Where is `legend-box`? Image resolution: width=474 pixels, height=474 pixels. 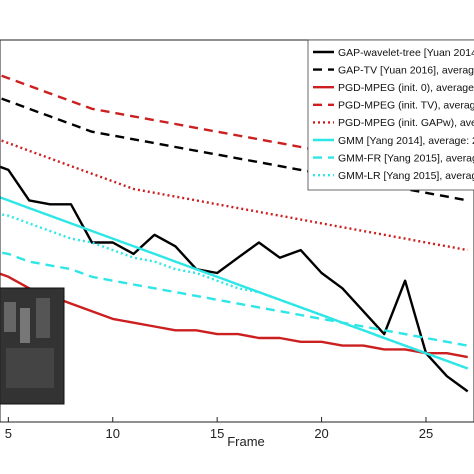 legend-box is located at coordinates (390, 115).